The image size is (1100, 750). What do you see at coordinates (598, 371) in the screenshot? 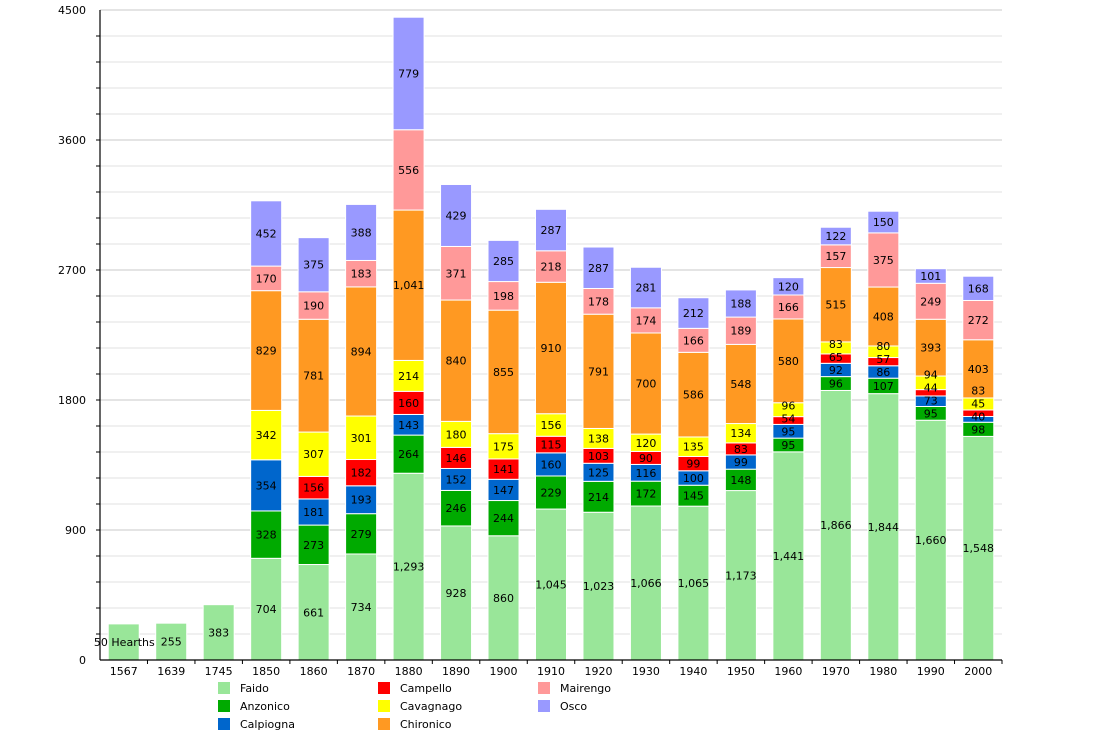
I see `data-label: 791` at bounding box center [598, 371].